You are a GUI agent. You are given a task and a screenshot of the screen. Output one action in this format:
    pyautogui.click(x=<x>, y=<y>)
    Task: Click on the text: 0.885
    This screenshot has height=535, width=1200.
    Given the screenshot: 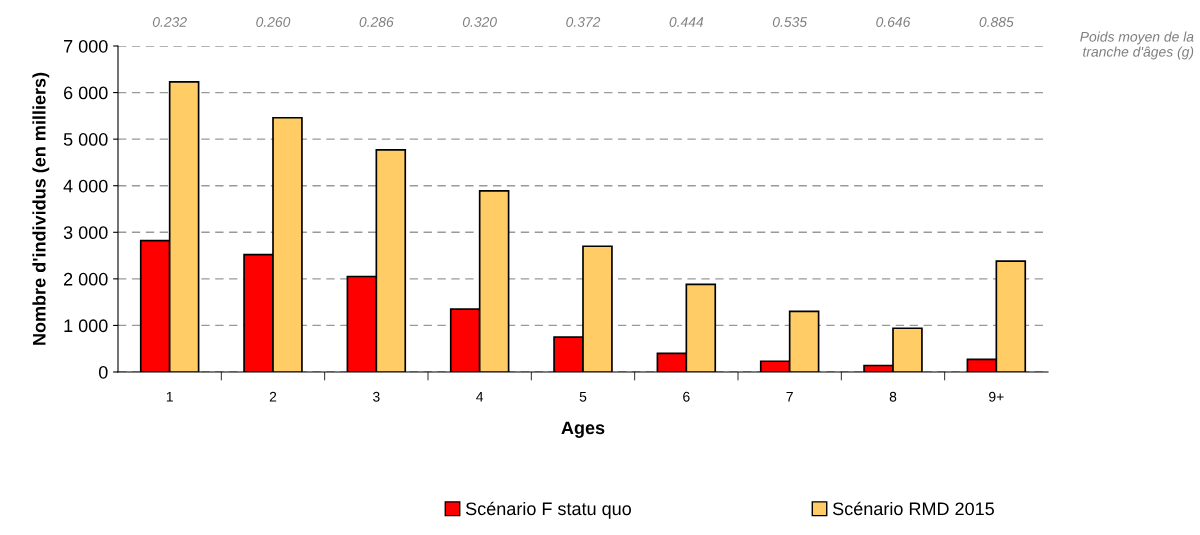 What is the action you would take?
    pyautogui.click(x=996, y=22)
    